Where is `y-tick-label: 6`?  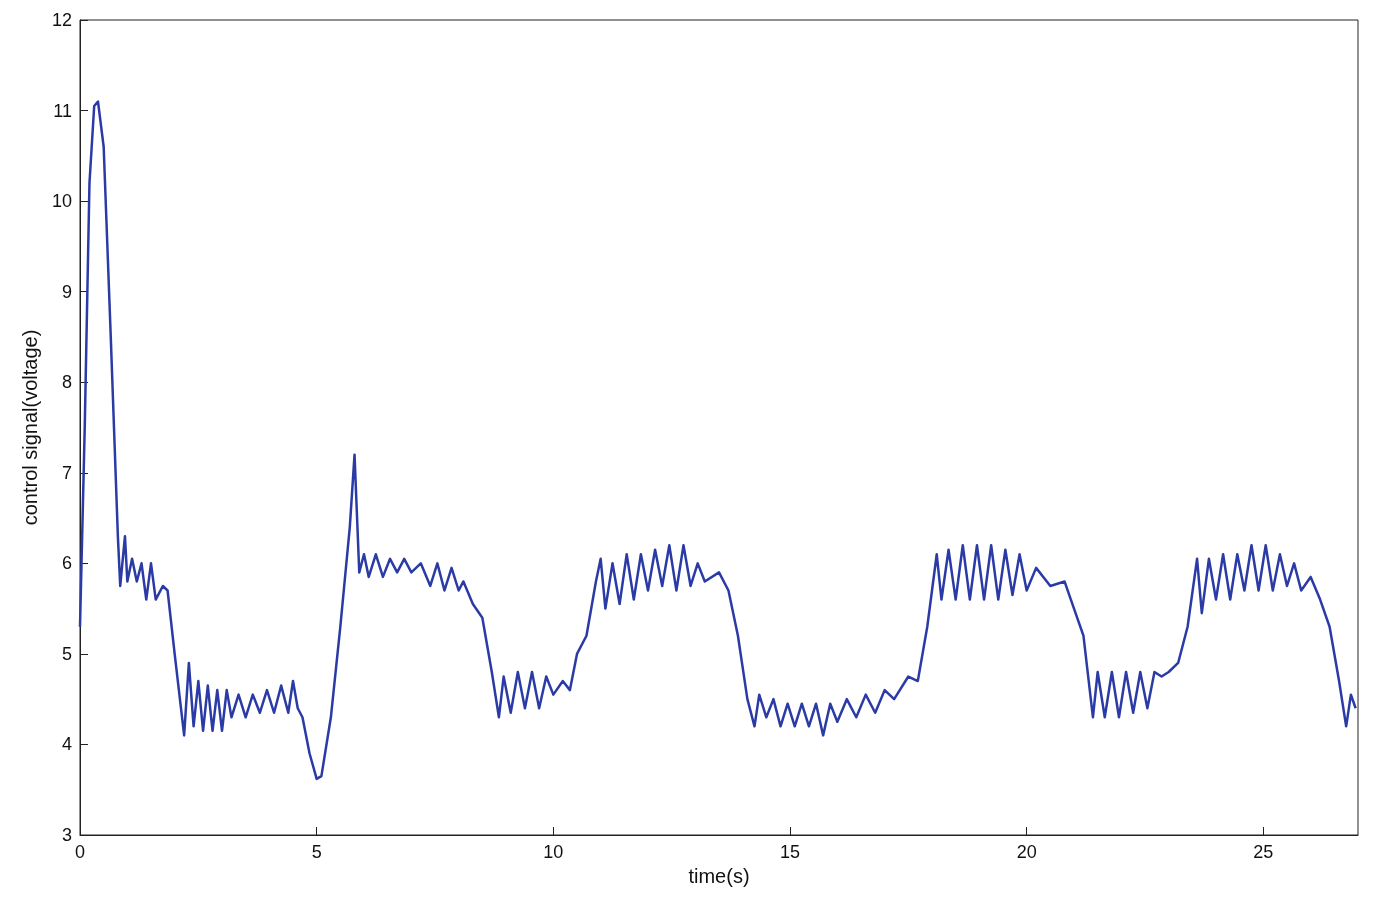
y-tick-label: 6 is located at coordinates (66, 563).